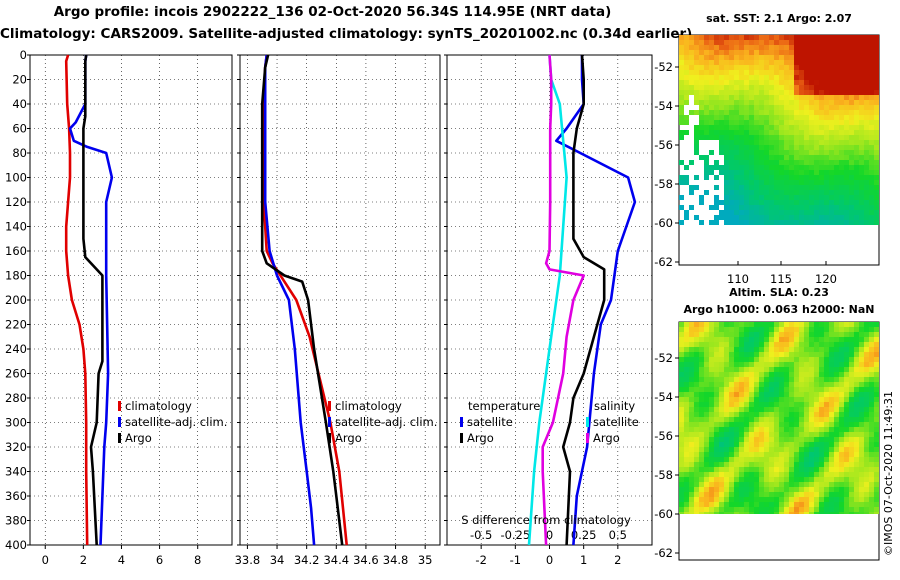  Describe the element at coordinates (307, 560) in the screenshot. I see `x-tick-label: 34.2` at that location.